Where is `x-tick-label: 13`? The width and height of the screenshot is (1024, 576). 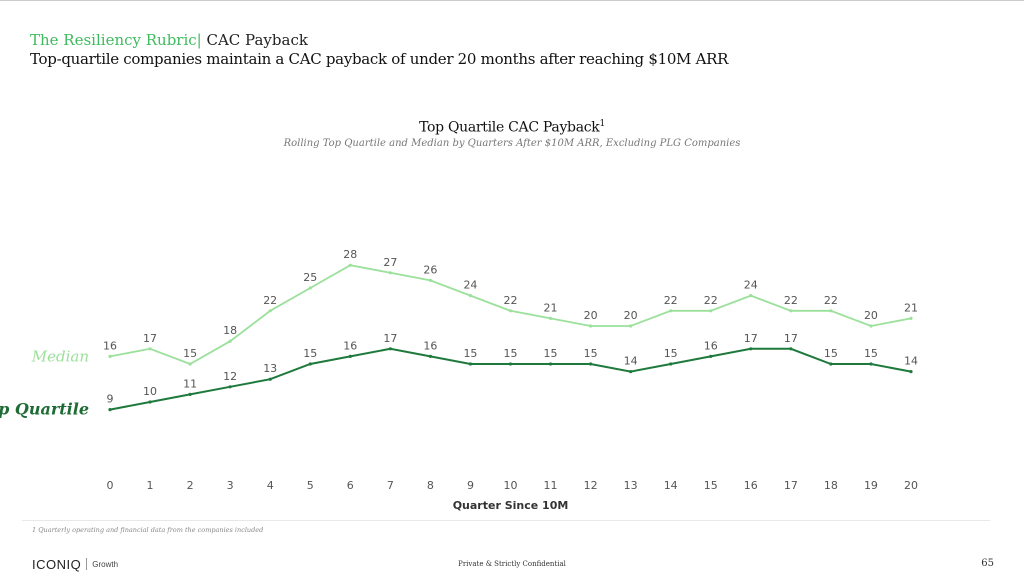
x-tick-label: 13 is located at coordinates (631, 485).